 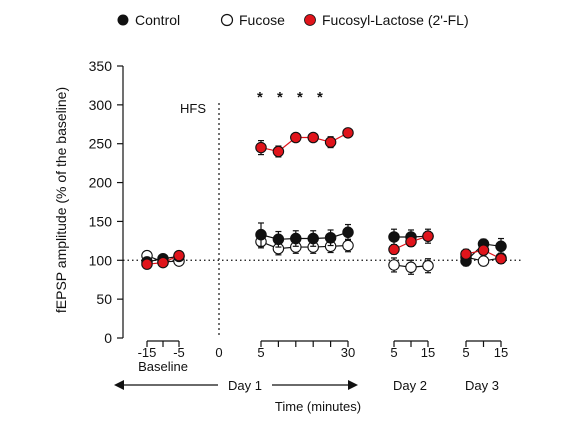 What do you see at coordinates (348, 352) in the screenshot?
I see `x-tick-label: 30` at bounding box center [348, 352].